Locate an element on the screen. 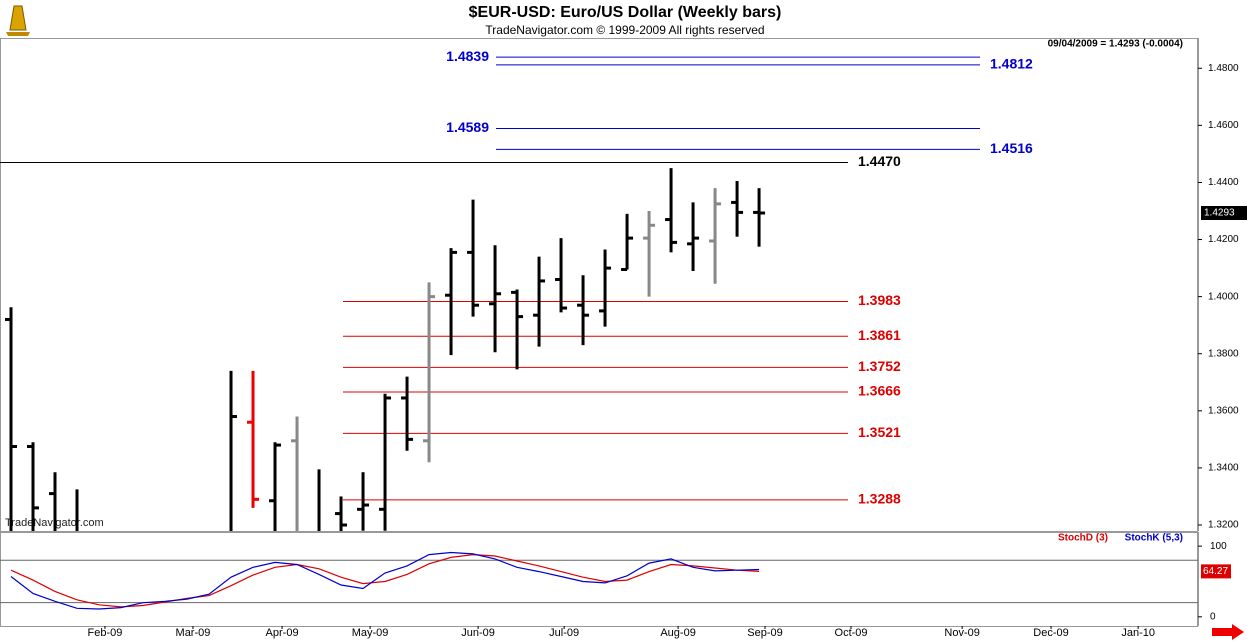  x-tick-label: Oct-09 is located at coordinates (851, 633).